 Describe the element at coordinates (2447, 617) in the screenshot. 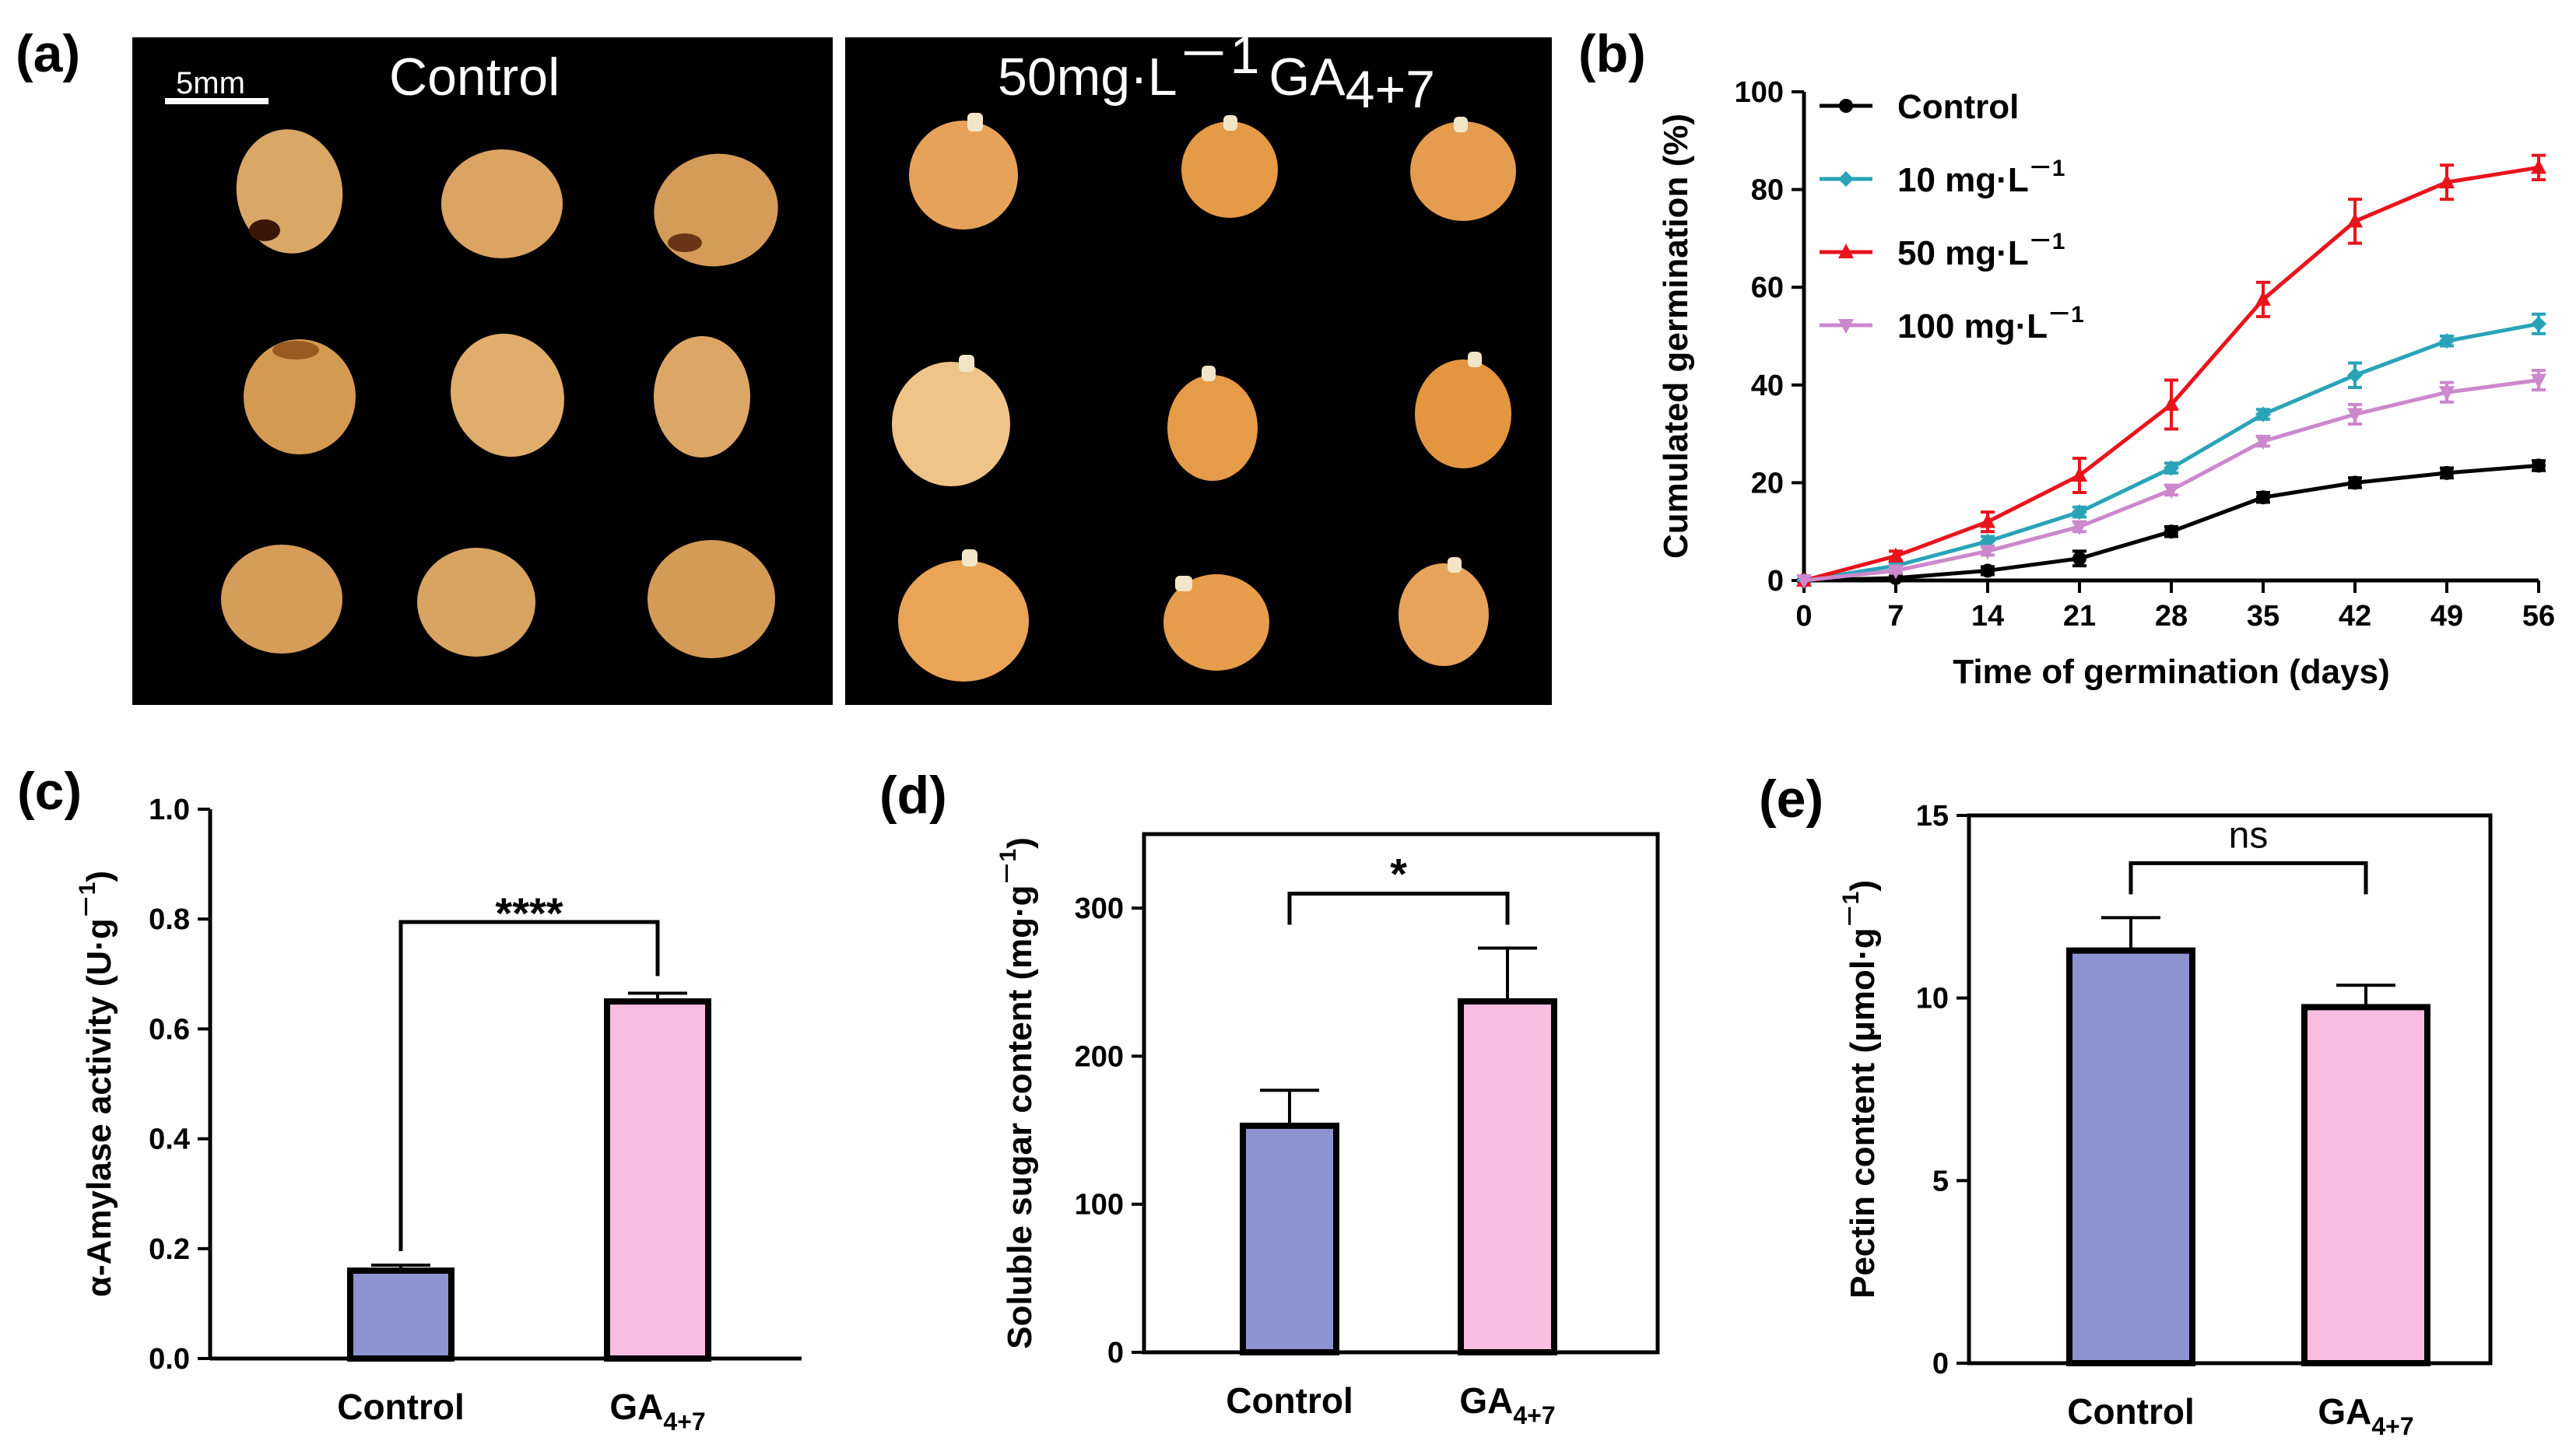

I see `x-tick-label: 49` at that location.